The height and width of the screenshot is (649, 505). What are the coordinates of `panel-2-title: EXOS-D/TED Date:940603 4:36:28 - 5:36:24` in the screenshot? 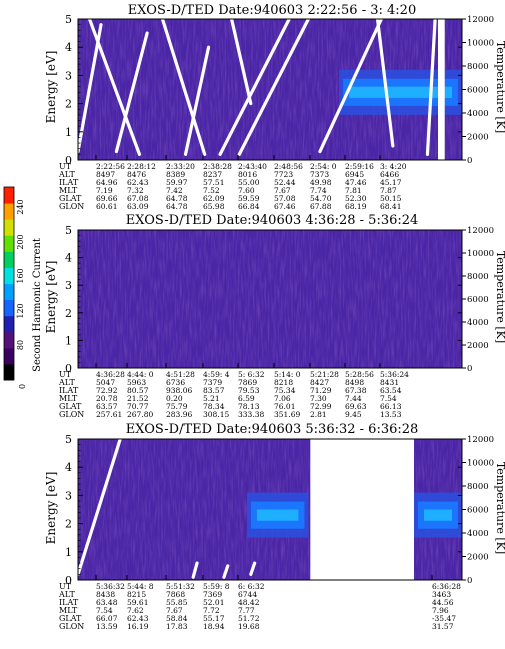 It's located at (272, 220).